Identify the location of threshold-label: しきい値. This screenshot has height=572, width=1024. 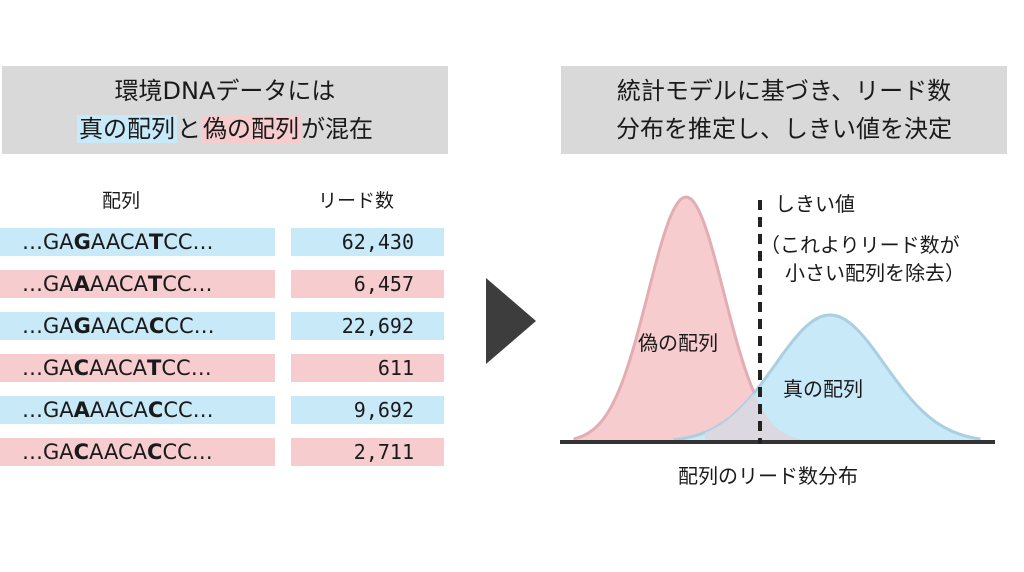
(815, 204).